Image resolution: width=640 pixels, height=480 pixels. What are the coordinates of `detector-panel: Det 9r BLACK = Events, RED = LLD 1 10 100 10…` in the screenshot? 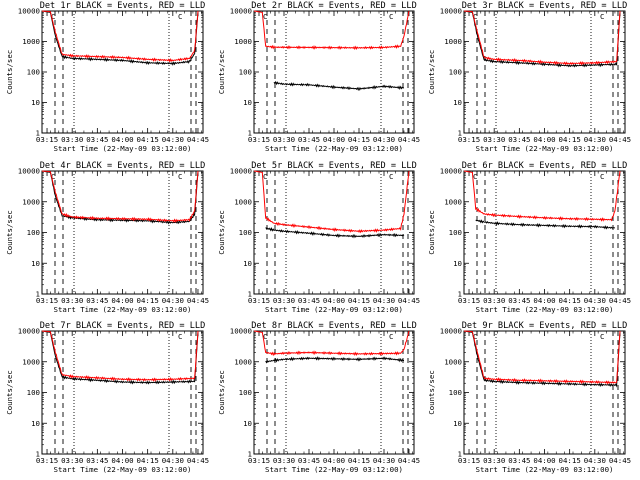 It's located at (529, 397).